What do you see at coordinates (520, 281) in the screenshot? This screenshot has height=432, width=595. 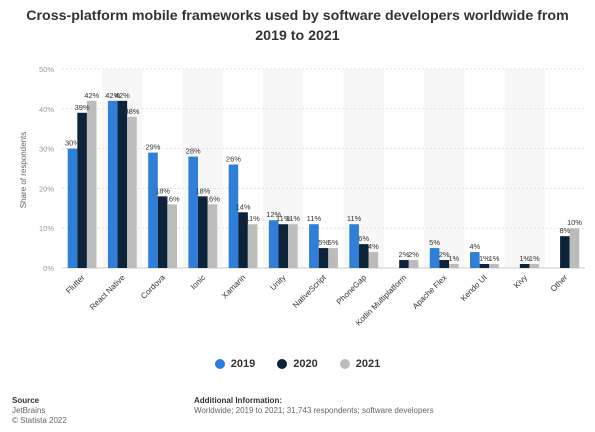 I see `x-tick-label: Kivy` at bounding box center [520, 281].